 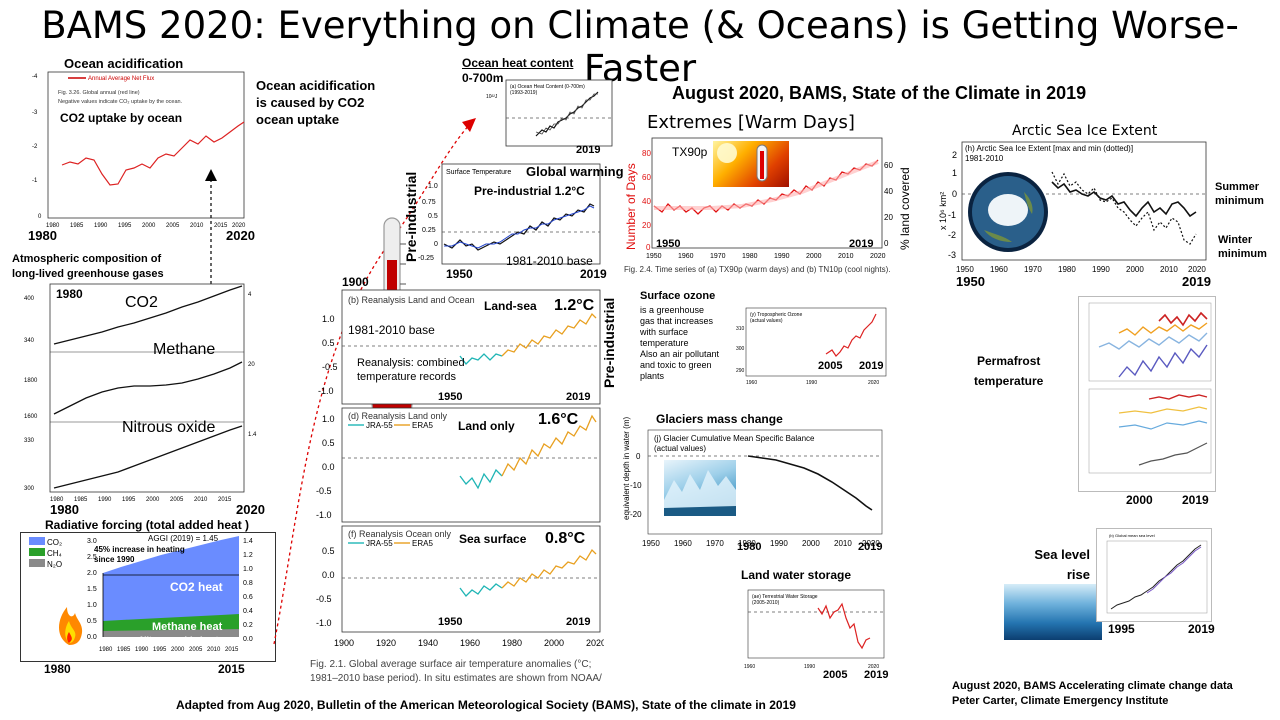 I want to click on arctic-y-tick: 1, so click(x=954, y=173).